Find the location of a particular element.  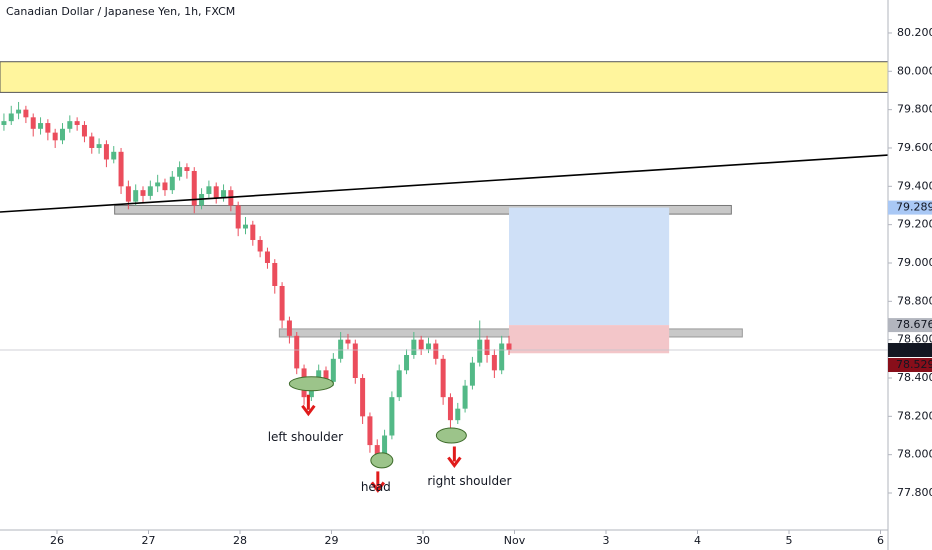

y-tick-label: 78.000 is located at coordinates (914, 454).